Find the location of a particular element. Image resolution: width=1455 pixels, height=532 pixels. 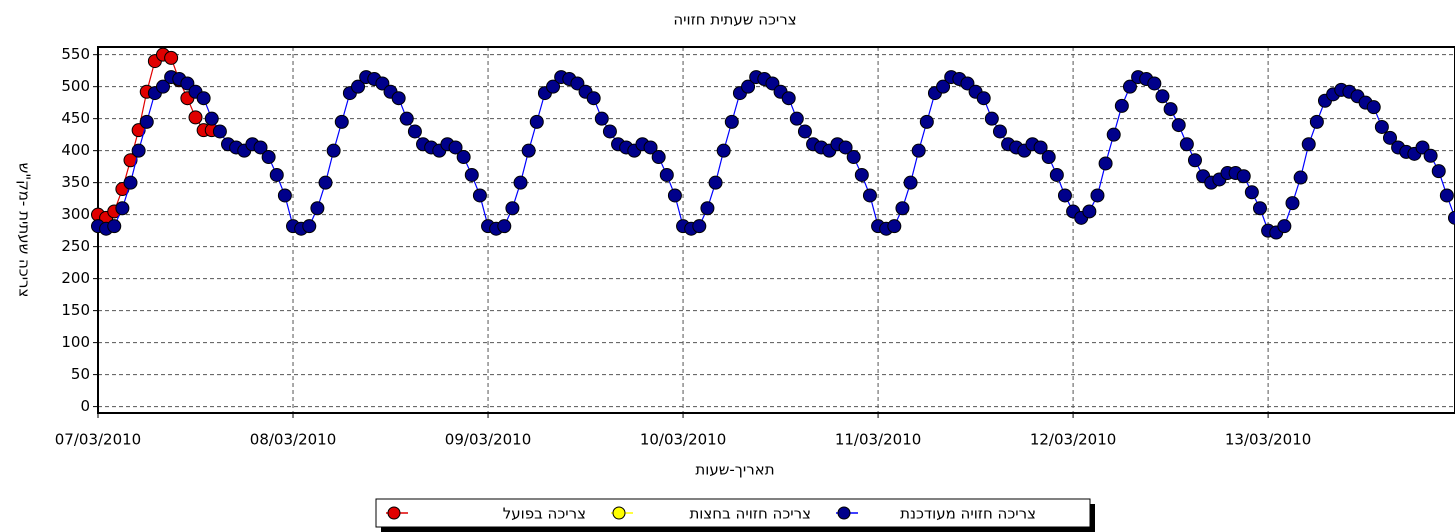

legend-label: צריכה בפועל is located at coordinates (544, 514).